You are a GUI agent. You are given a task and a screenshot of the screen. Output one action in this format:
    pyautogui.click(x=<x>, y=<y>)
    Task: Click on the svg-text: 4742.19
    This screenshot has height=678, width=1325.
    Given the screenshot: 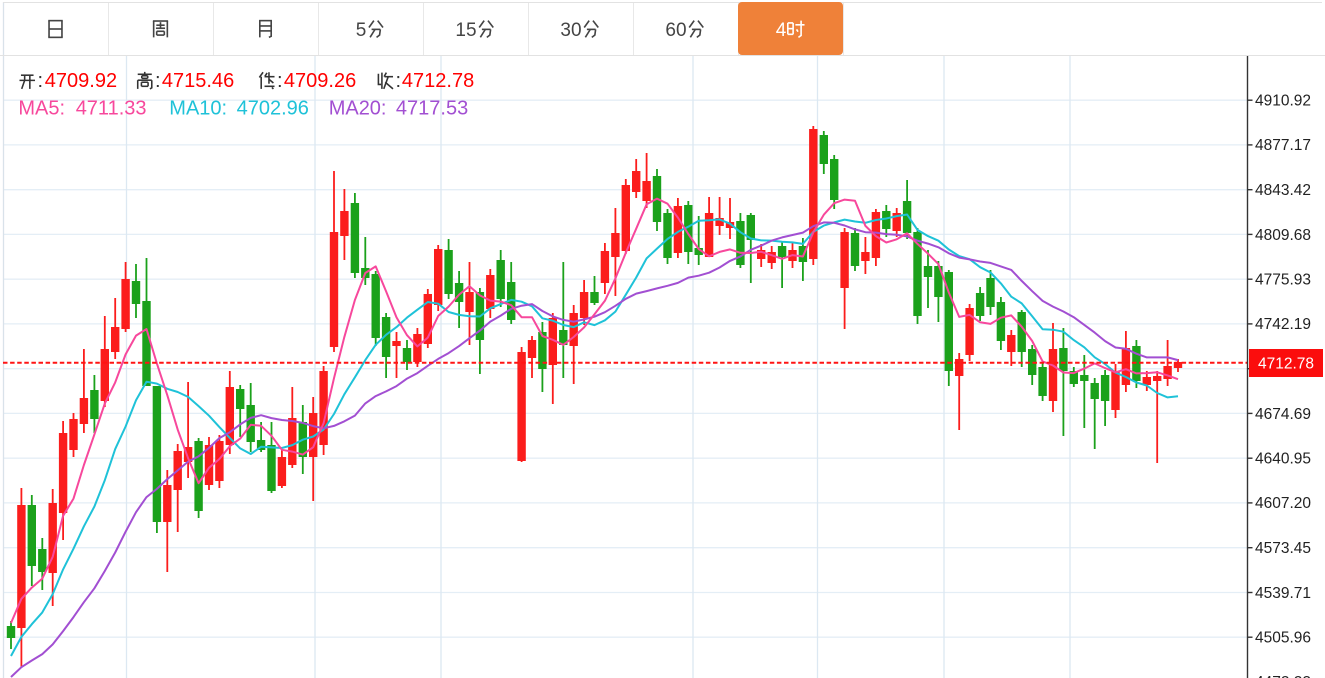 What is the action you would take?
    pyautogui.click(x=1283, y=324)
    